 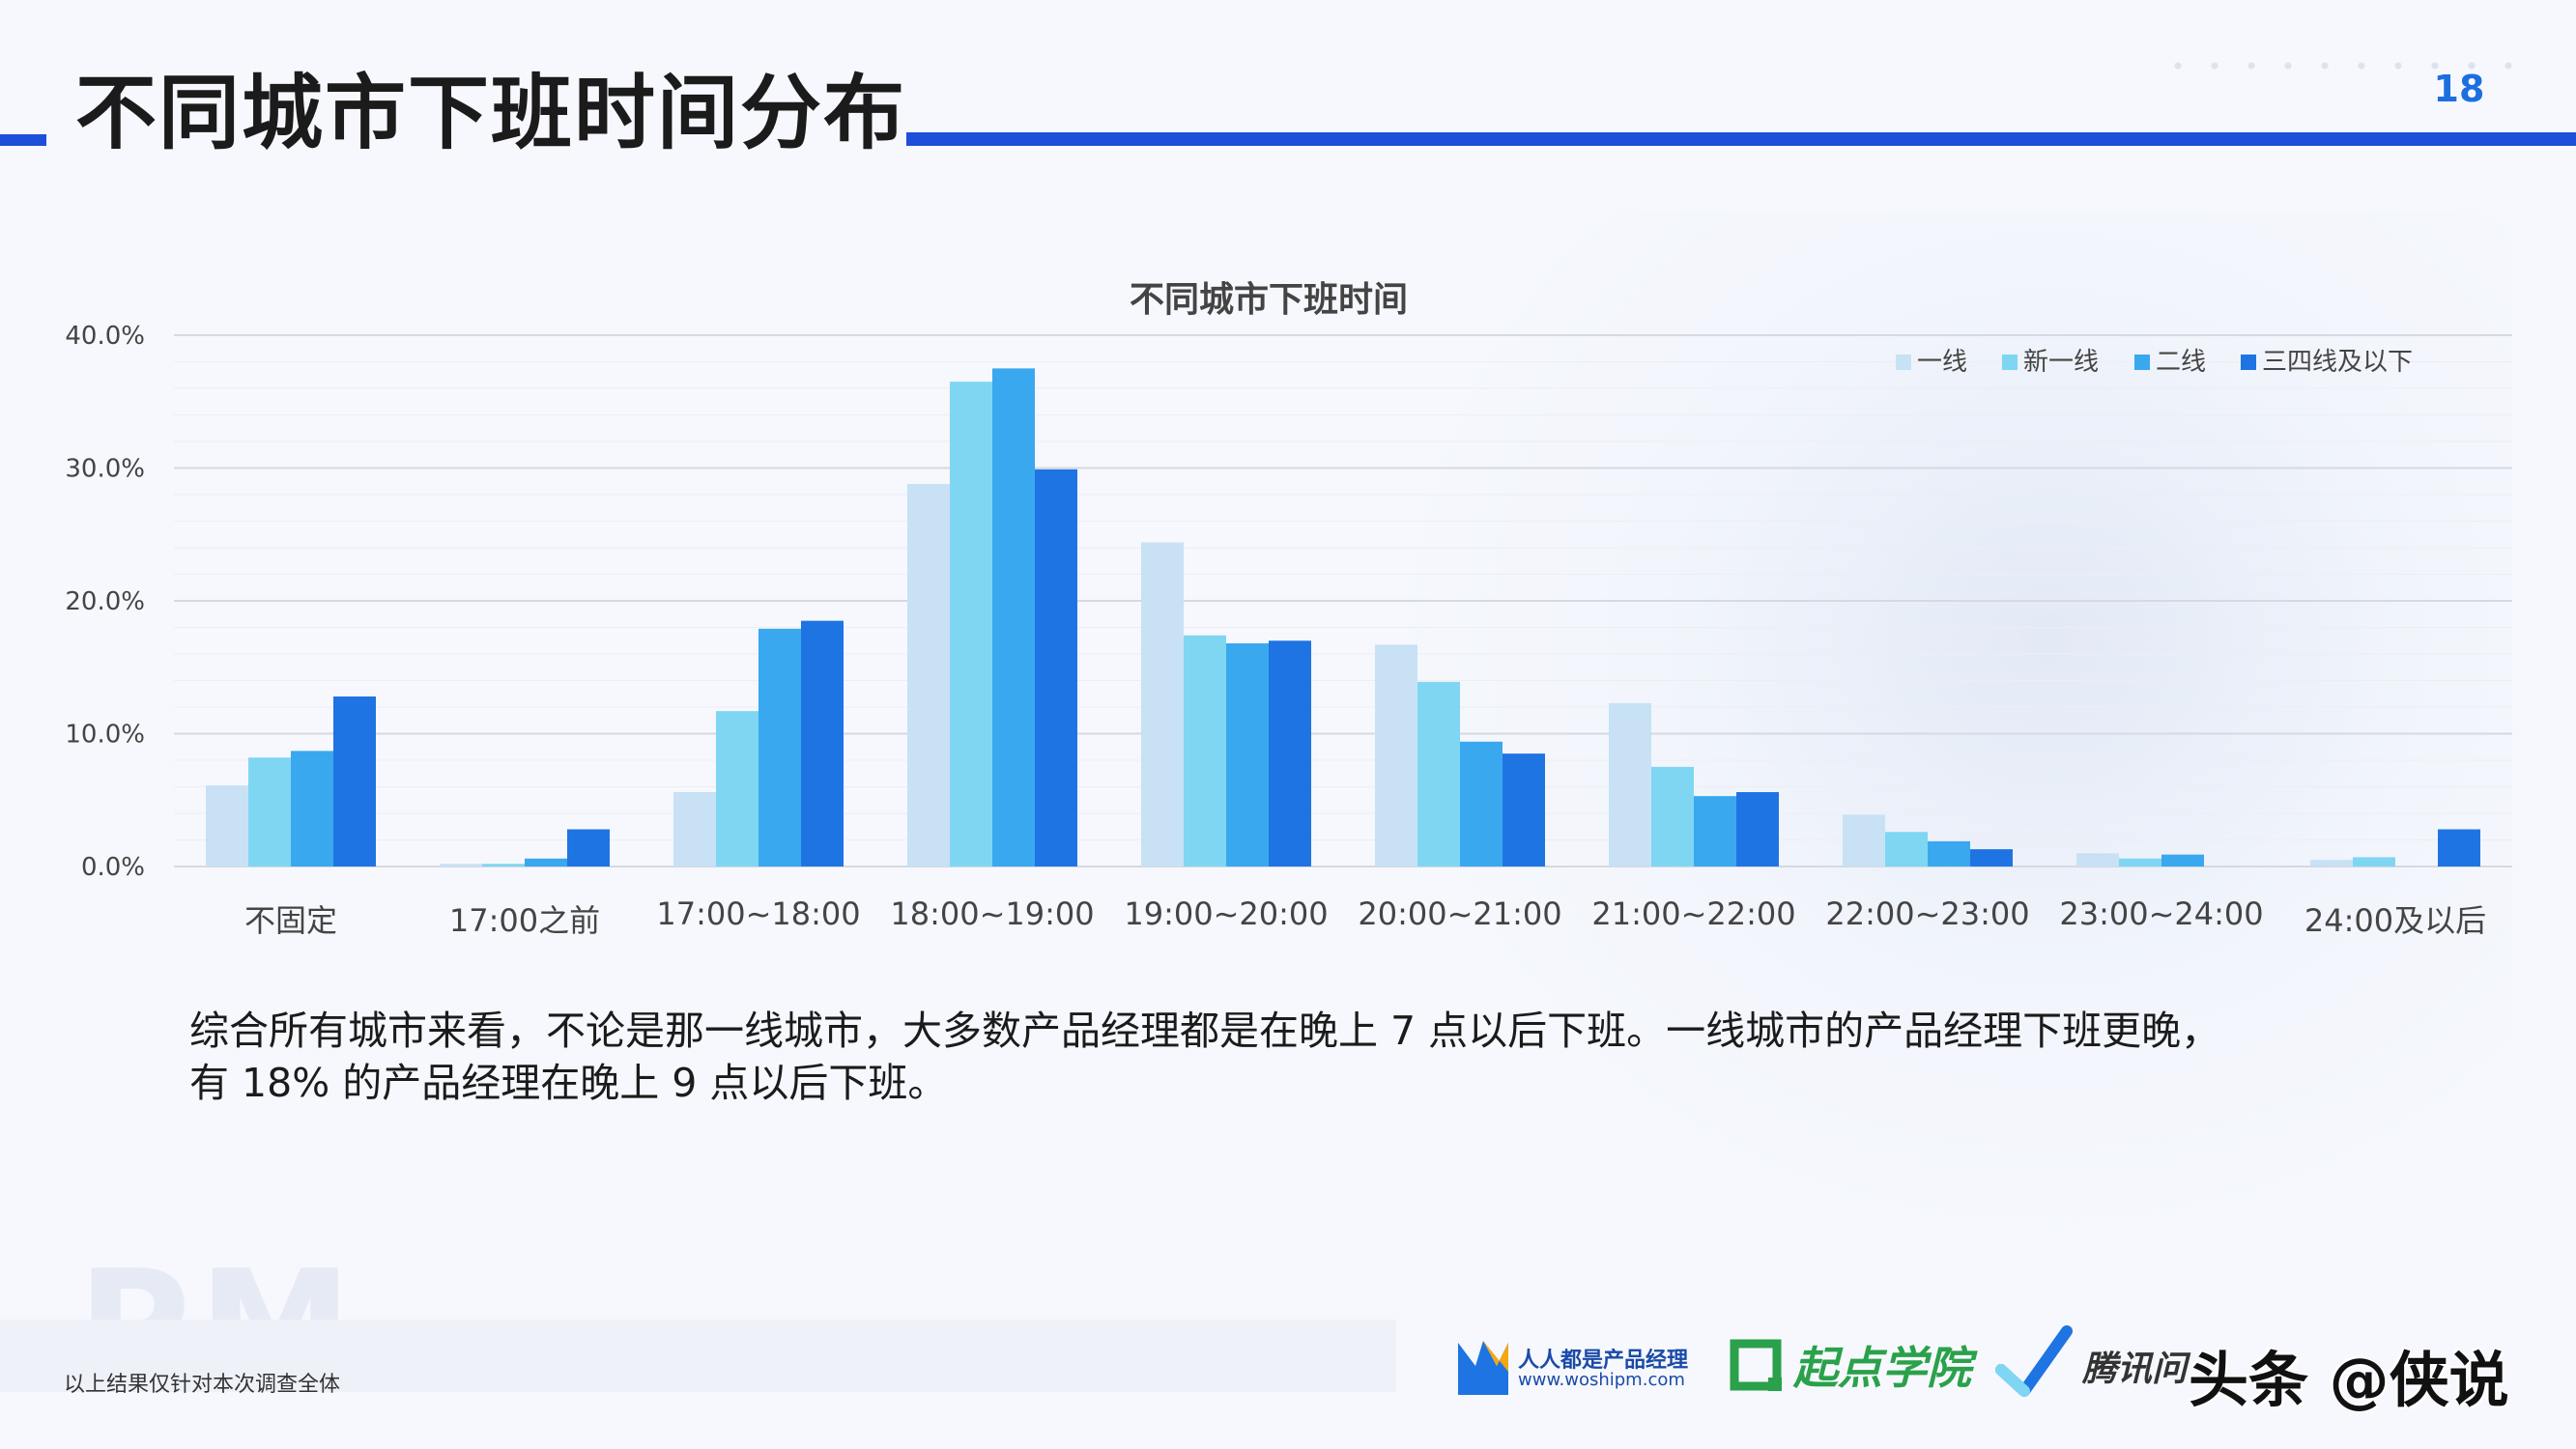 I want to click on footnote: 以上结果仅针对本次调查全体, so click(x=203, y=1385).